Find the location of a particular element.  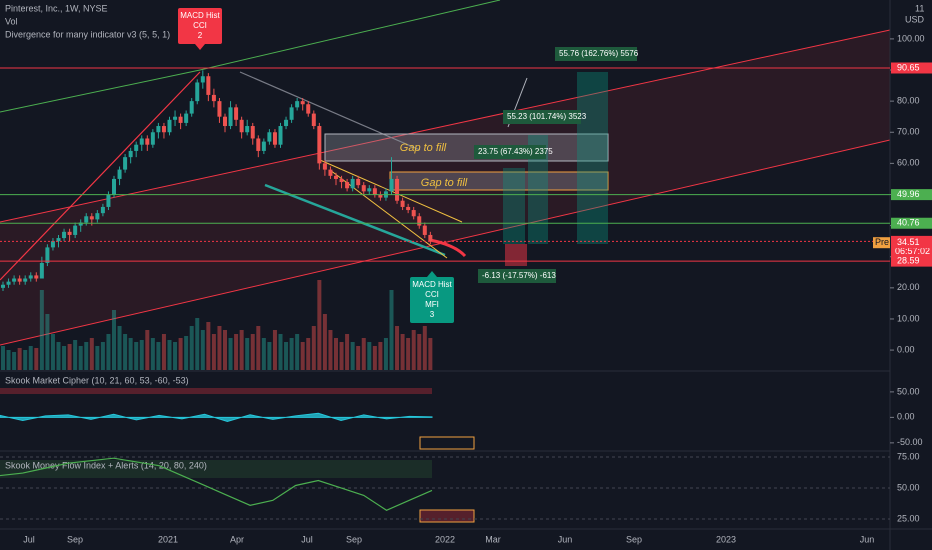

y-tick-label: -50.00 is located at coordinates (910, 442).